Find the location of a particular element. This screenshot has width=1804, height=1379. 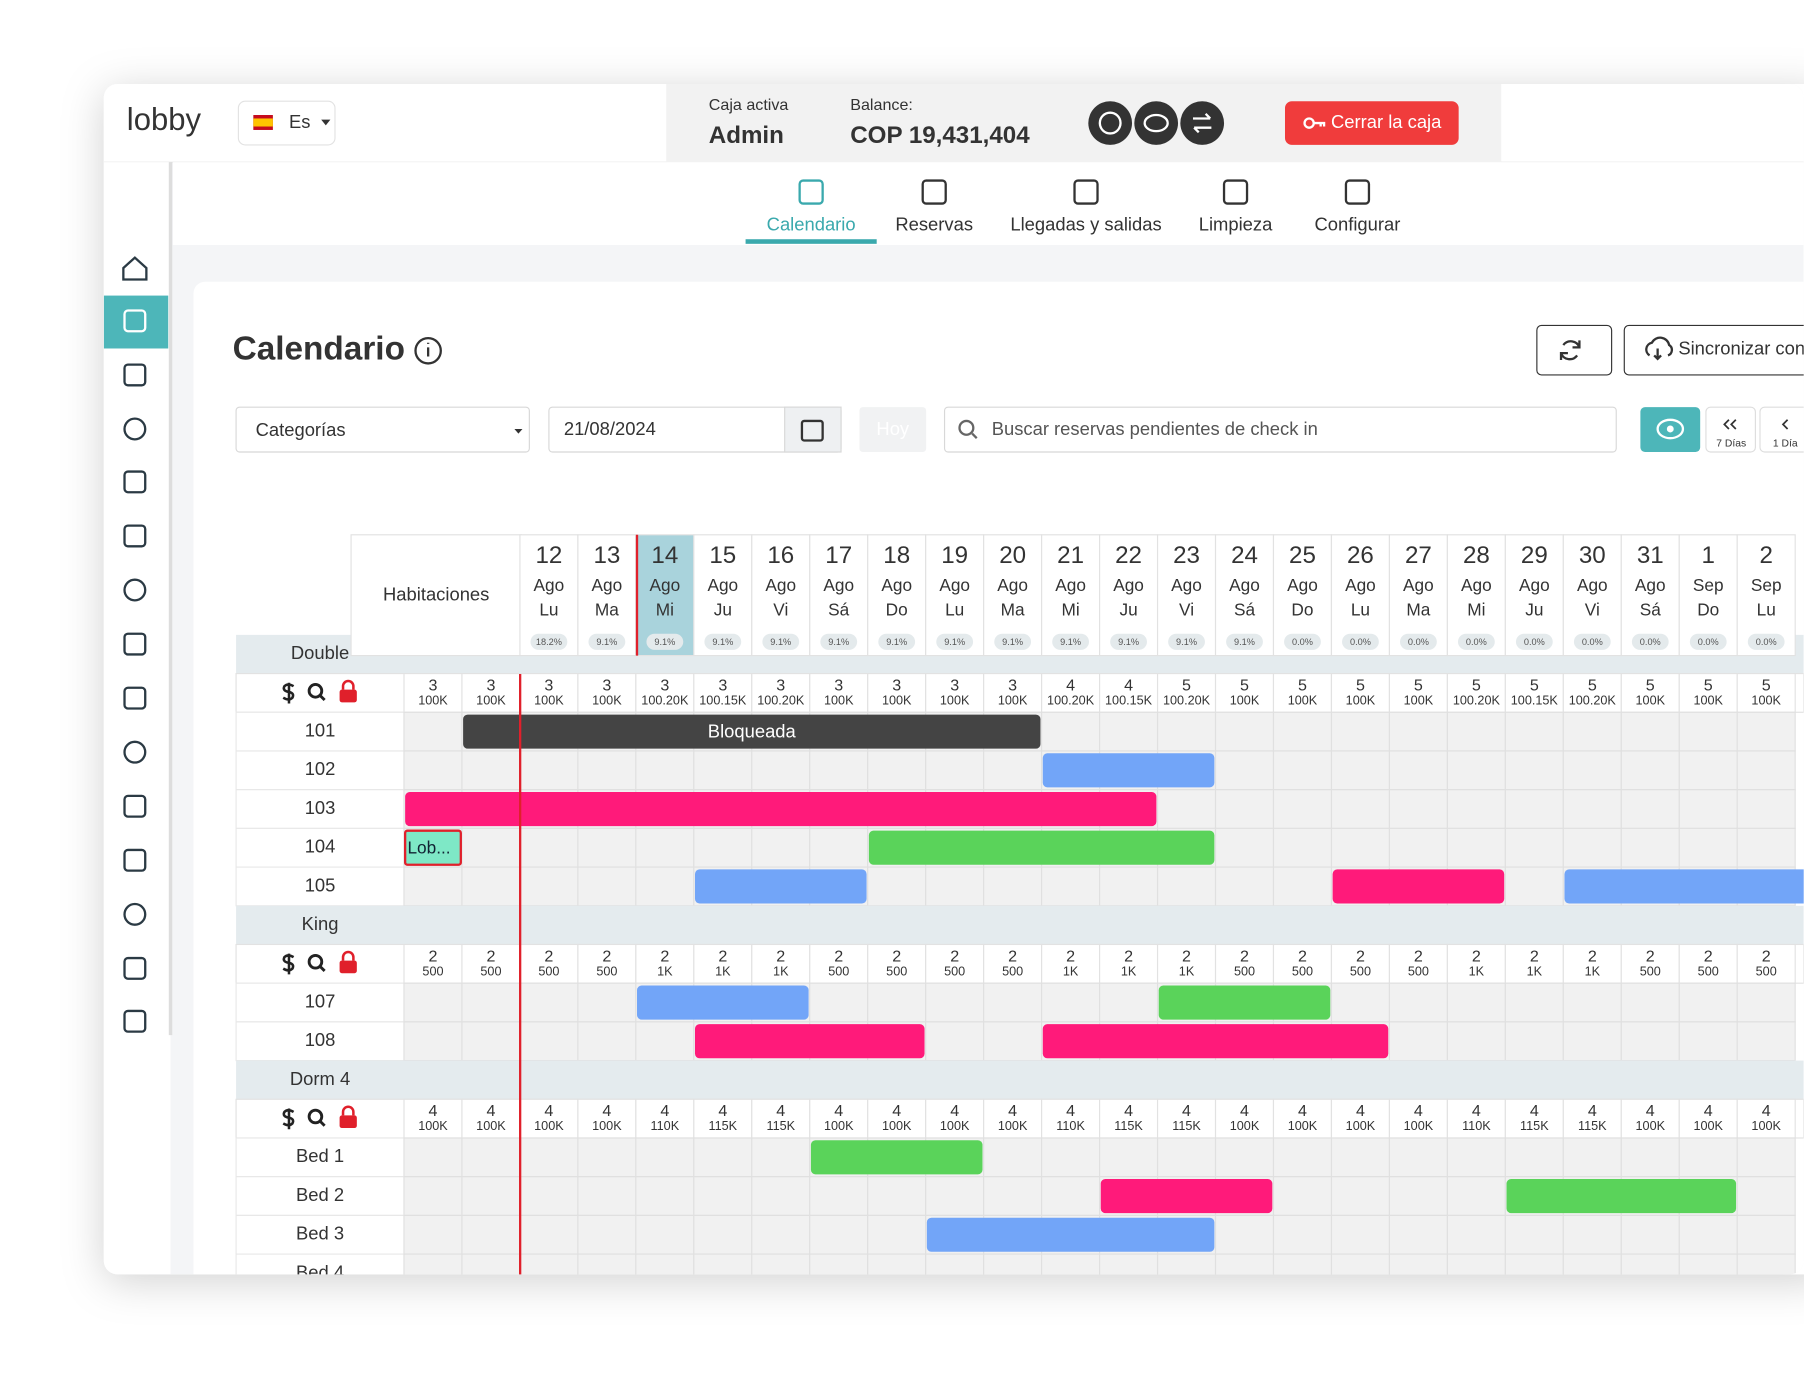

room-name: 105 is located at coordinates (320, 884).